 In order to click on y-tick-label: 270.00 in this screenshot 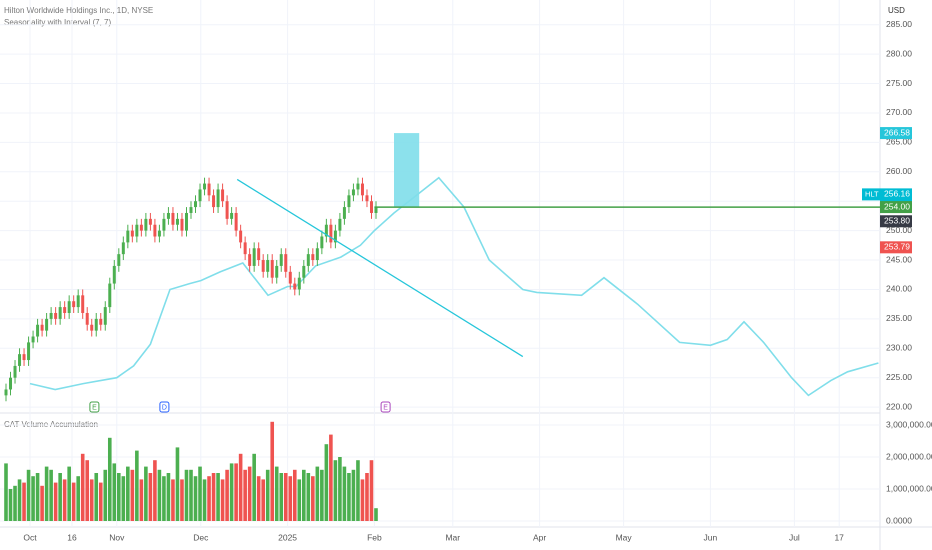, I will do `click(899, 112)`.